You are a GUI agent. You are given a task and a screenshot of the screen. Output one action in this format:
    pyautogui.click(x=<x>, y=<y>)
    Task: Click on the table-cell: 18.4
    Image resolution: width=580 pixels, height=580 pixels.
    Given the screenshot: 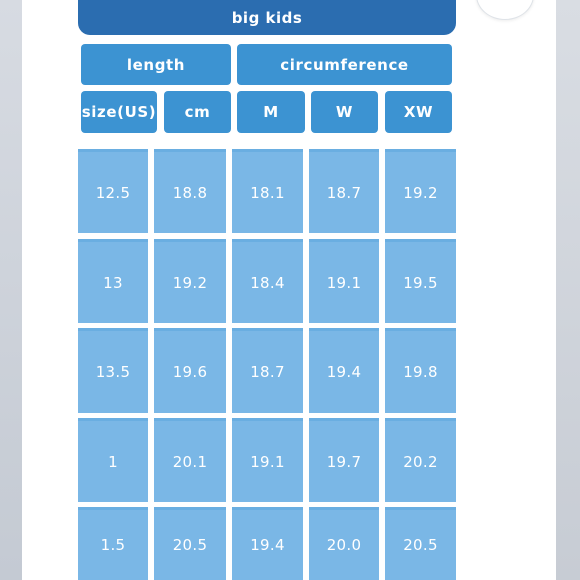 What is the action you would take?
    pyautogui.click(x=267, y=281)
    